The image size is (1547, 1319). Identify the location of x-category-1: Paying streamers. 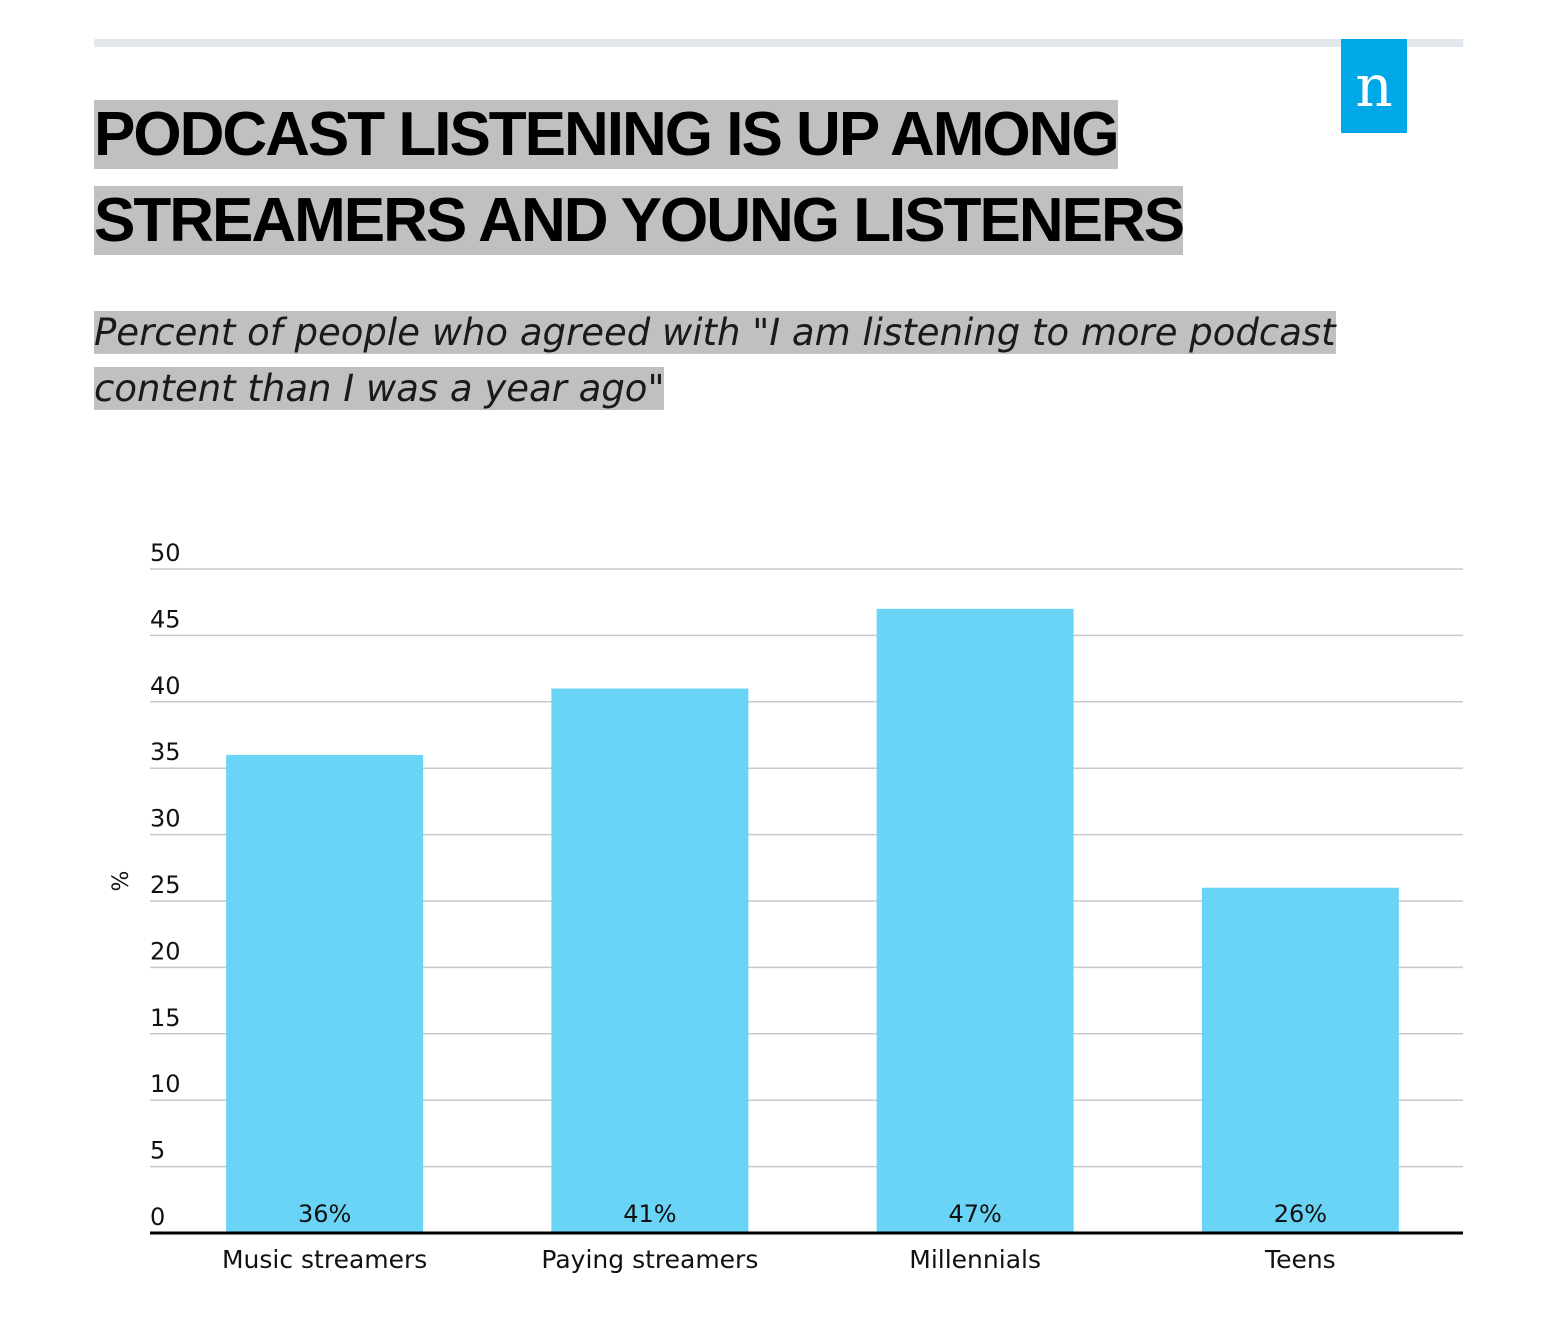
(649, 1259).